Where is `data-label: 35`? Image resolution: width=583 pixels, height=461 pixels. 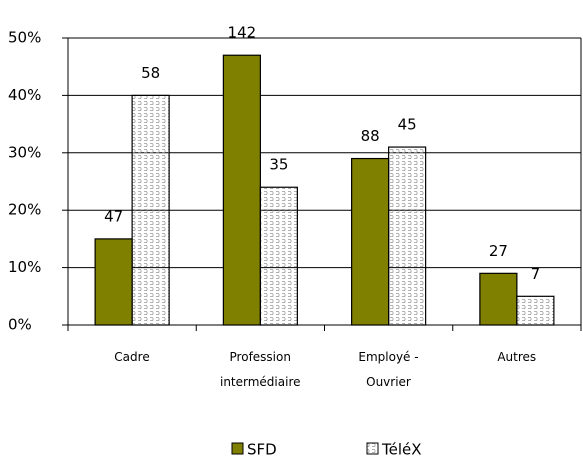
data-label: 35 is located at coordinates (278, 165).